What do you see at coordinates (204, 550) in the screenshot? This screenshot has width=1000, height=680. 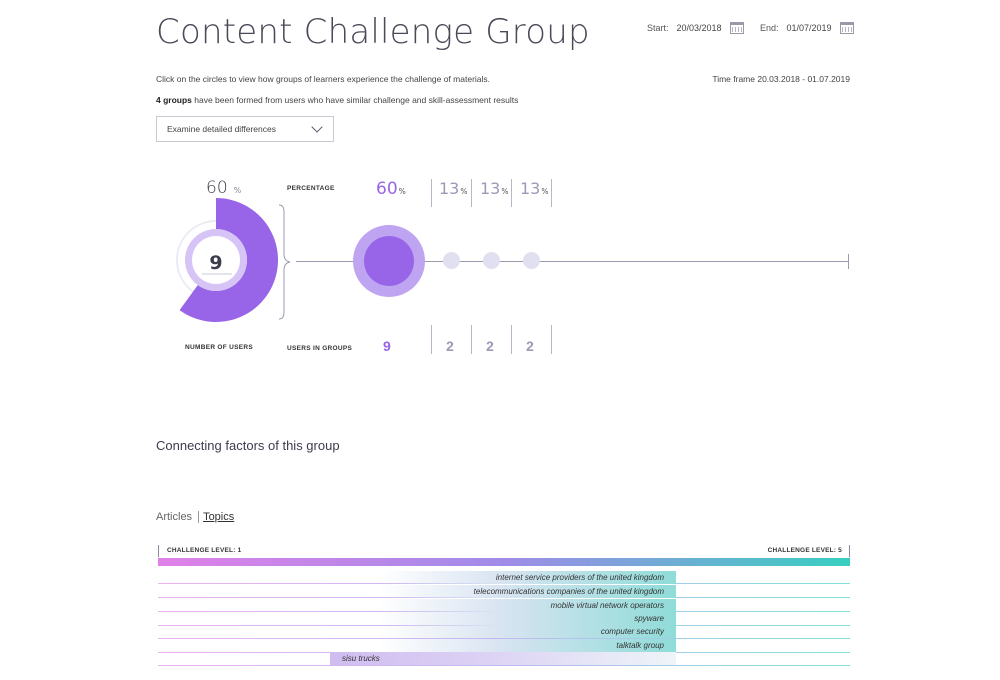 I see `challenge-level-min-label: CHALLENGE LEVEL: 1` at bounding box center [204, 550].